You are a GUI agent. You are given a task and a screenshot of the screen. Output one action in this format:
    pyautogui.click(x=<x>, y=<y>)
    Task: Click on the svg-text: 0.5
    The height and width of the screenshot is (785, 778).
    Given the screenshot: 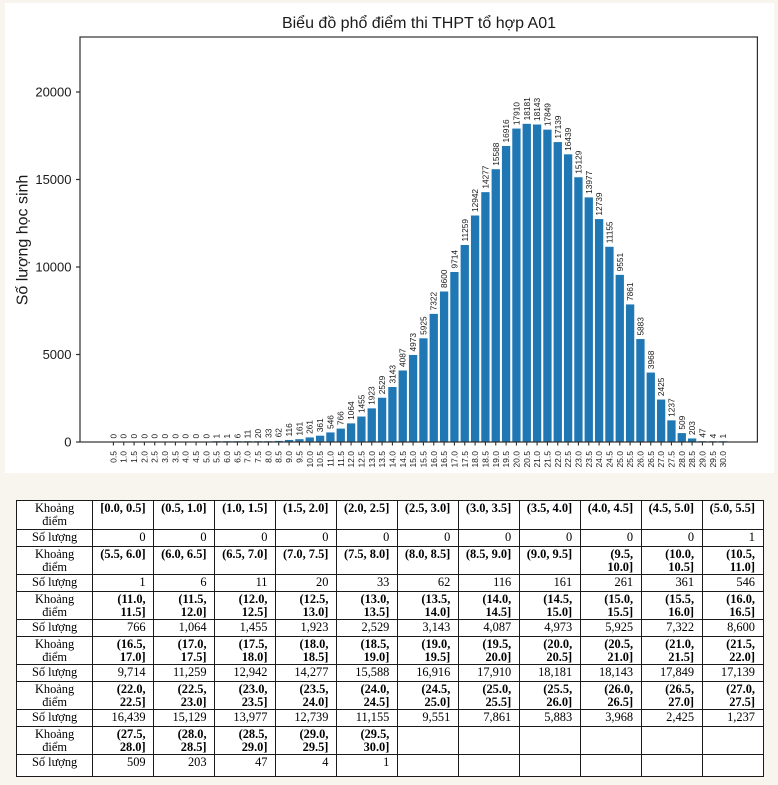 What is the action you would take?
    pyautogui.click(x=113, y=457)
    